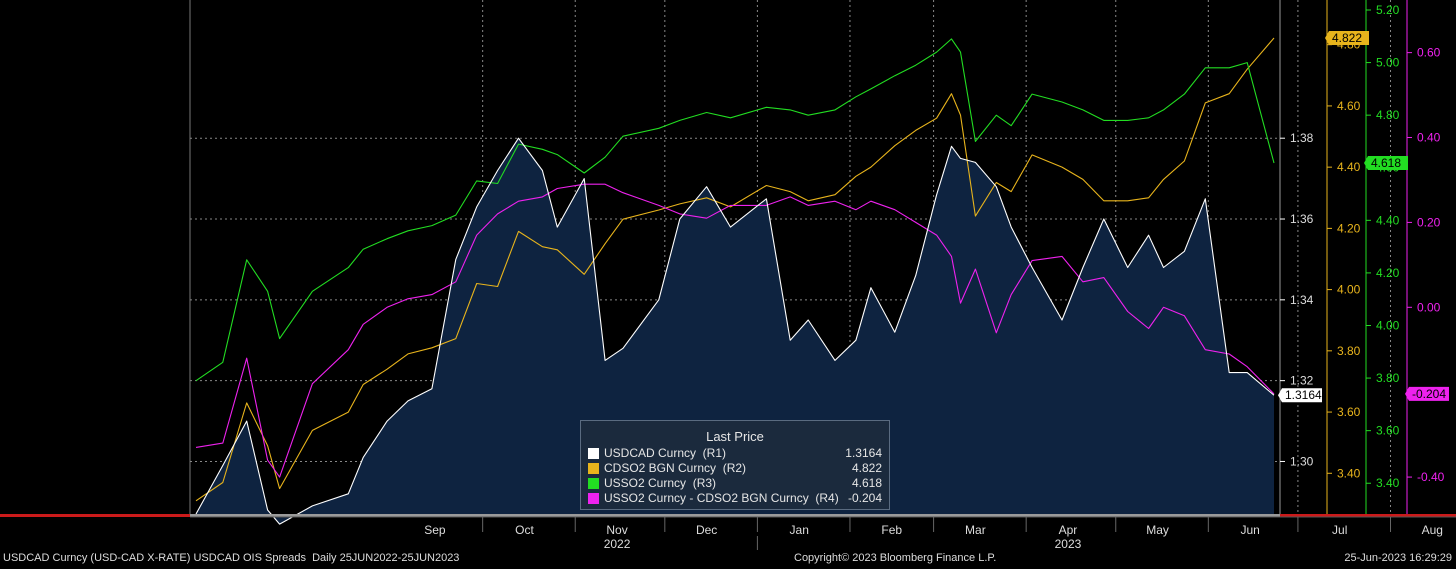  Describe the element at coordinates (1068, 544) in the screenshot. I see `x-axis-year-label: 2023` at that location.